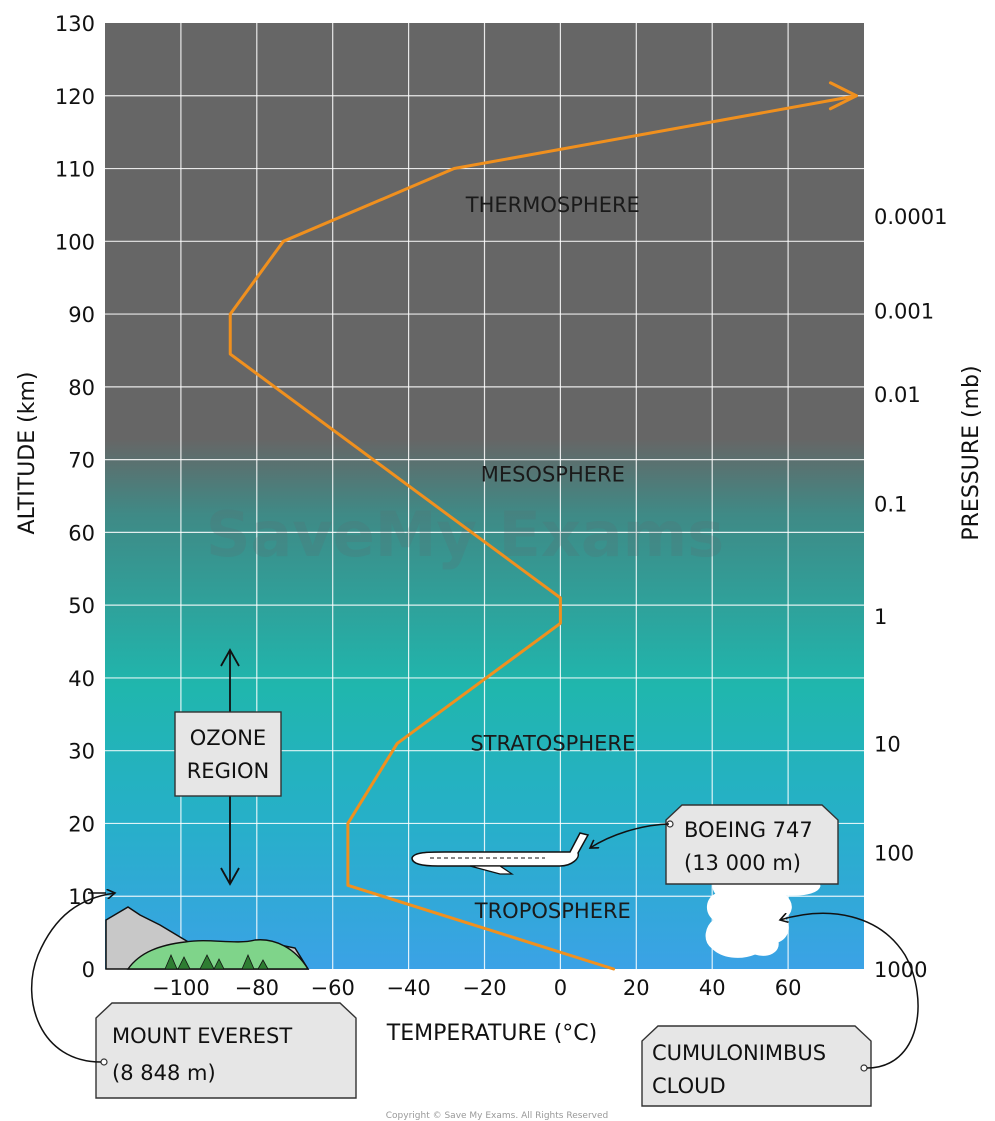 This screenshot has height=1121, width=995. What do you see at coordinates (72, 978) in the screenshot?
I see `everest-connector` at bounding box center [72, 978].